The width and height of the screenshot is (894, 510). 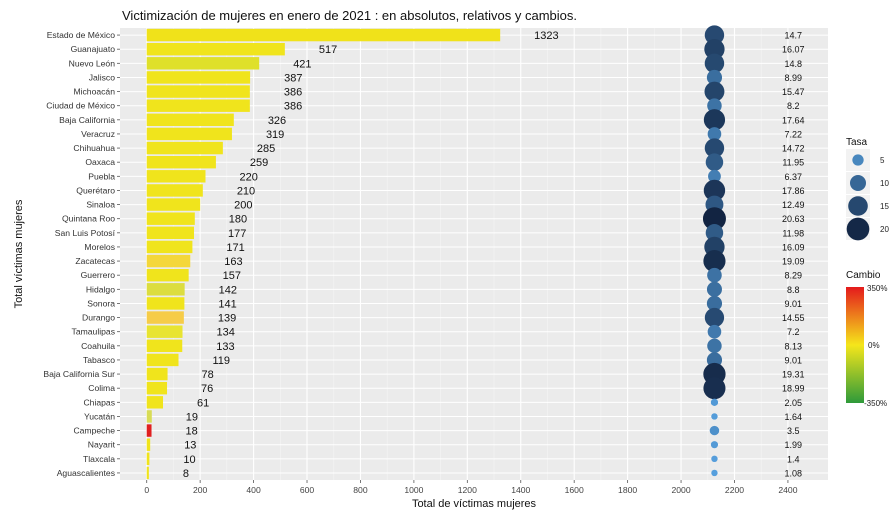 What do you see at coordinates (855, 345) in the screenshot?
I see `legend-cambio-colorbar` at bounding box center [855, 345].